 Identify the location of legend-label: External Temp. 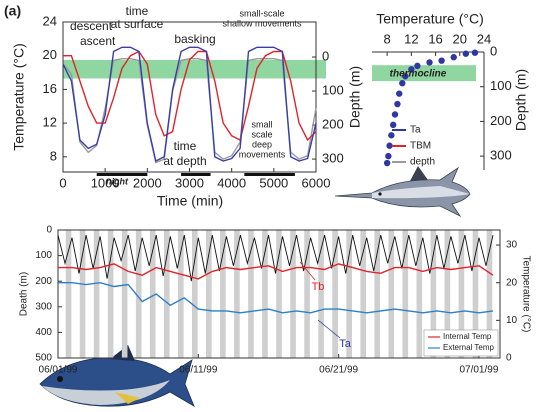
(469, 347).